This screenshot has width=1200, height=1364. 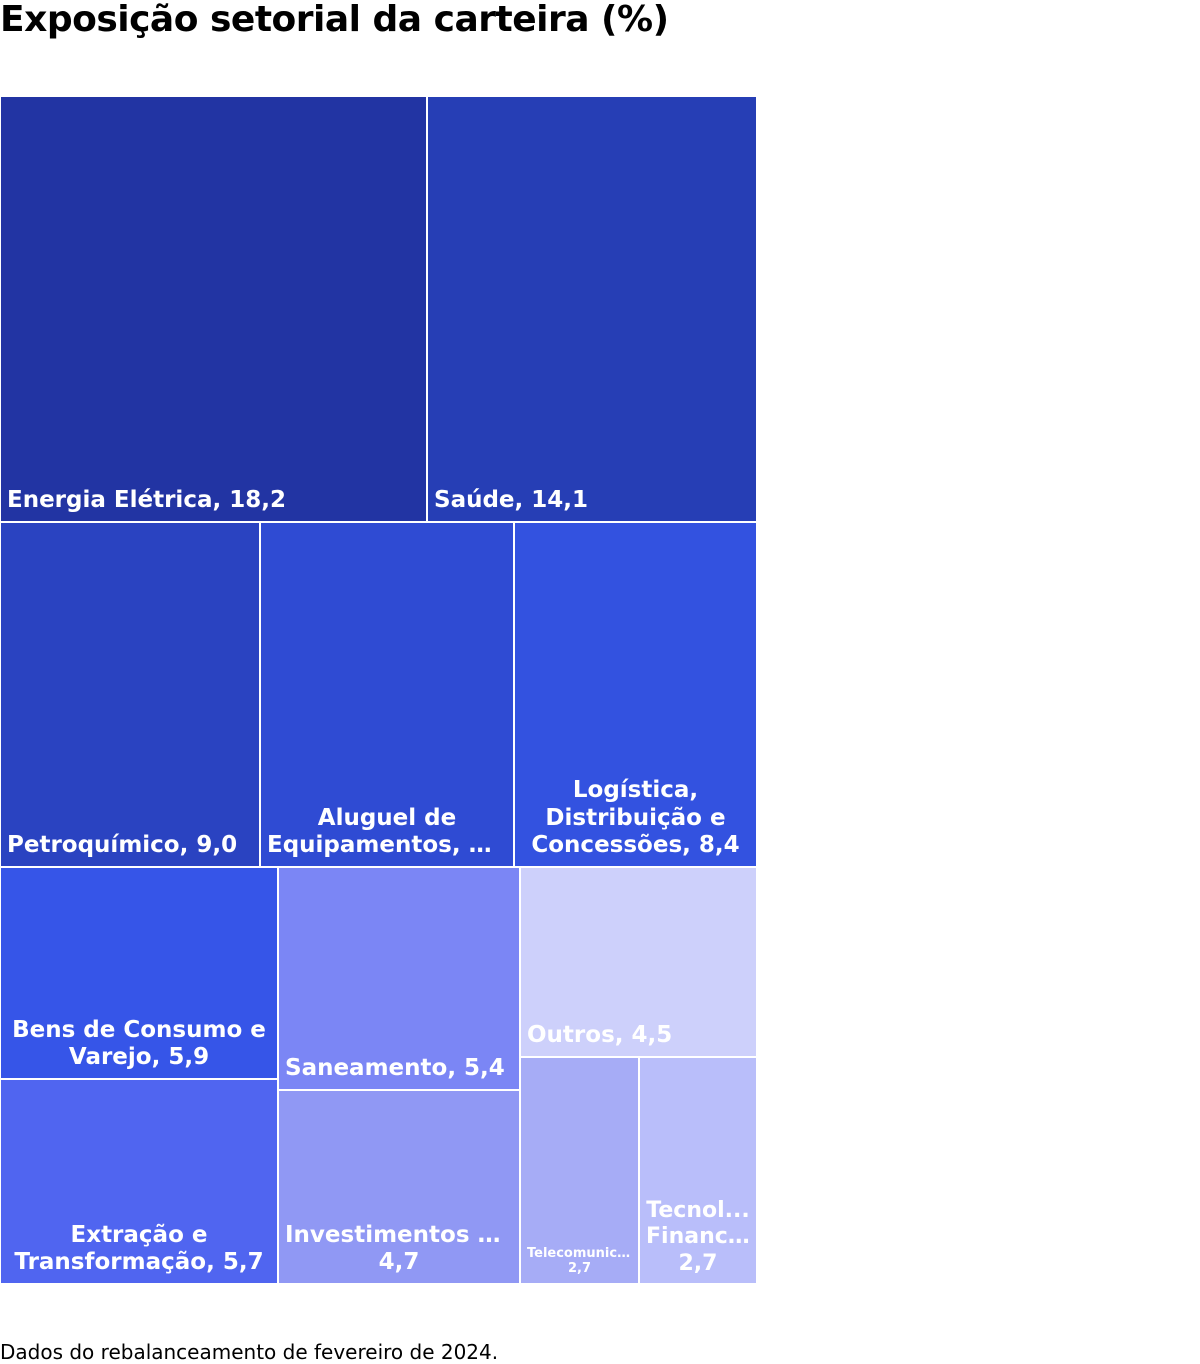 I want to click on tile-label-line: Energia Elétrica, 18,2, so click(x=146, y=500).